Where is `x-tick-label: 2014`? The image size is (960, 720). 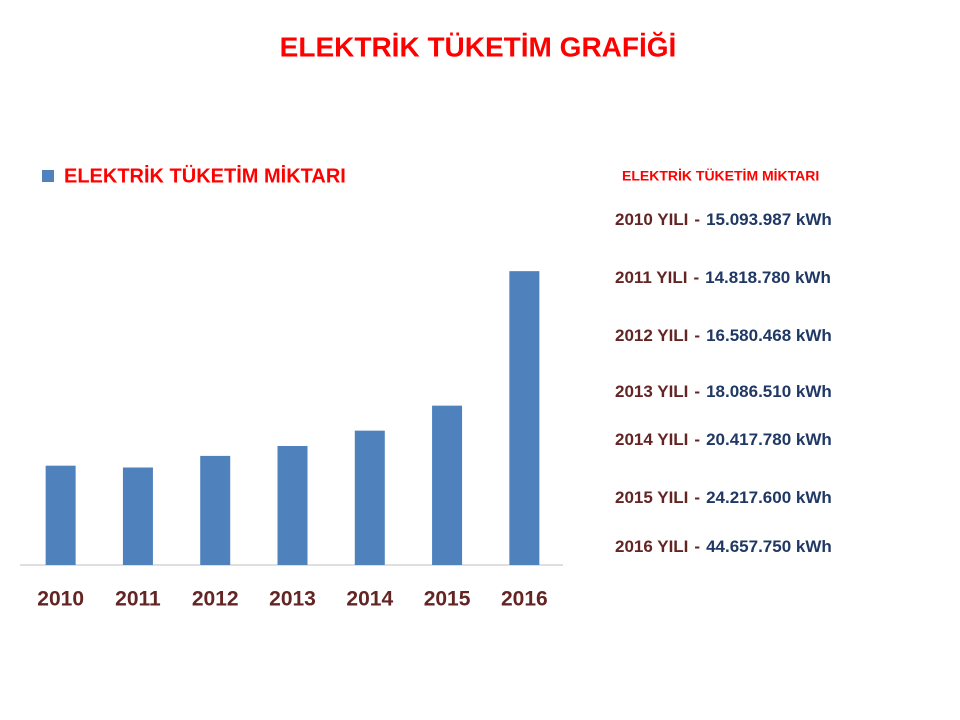
x-tick-label: 2014 is located at coordinates (369, 599).